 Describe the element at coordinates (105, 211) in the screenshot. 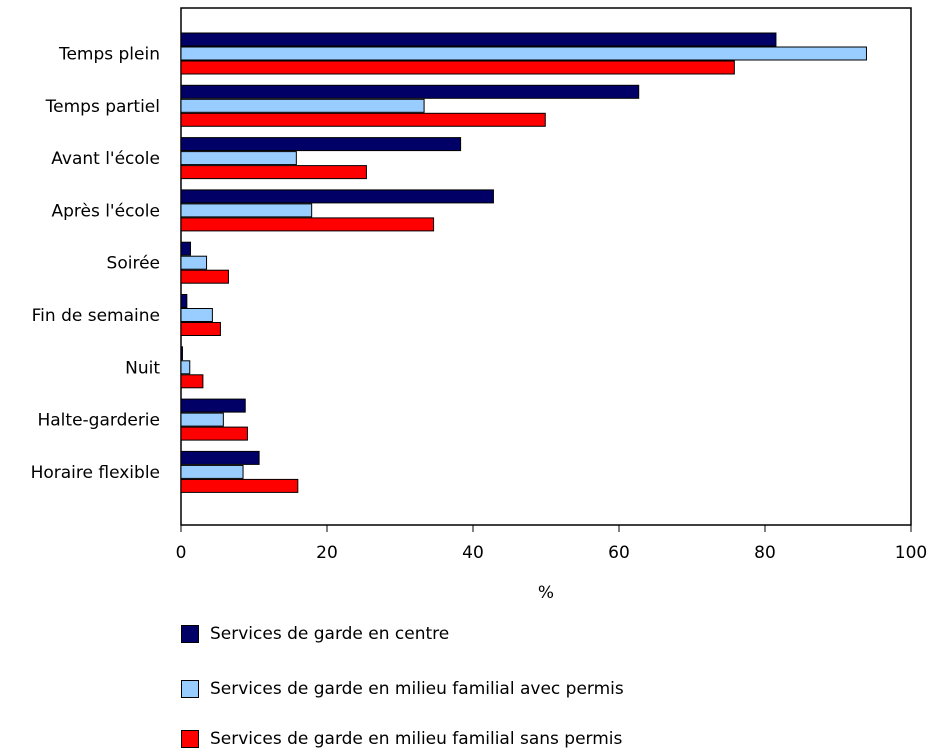

I see `category-label-apres-l-ecole: Après l'école` at that location.